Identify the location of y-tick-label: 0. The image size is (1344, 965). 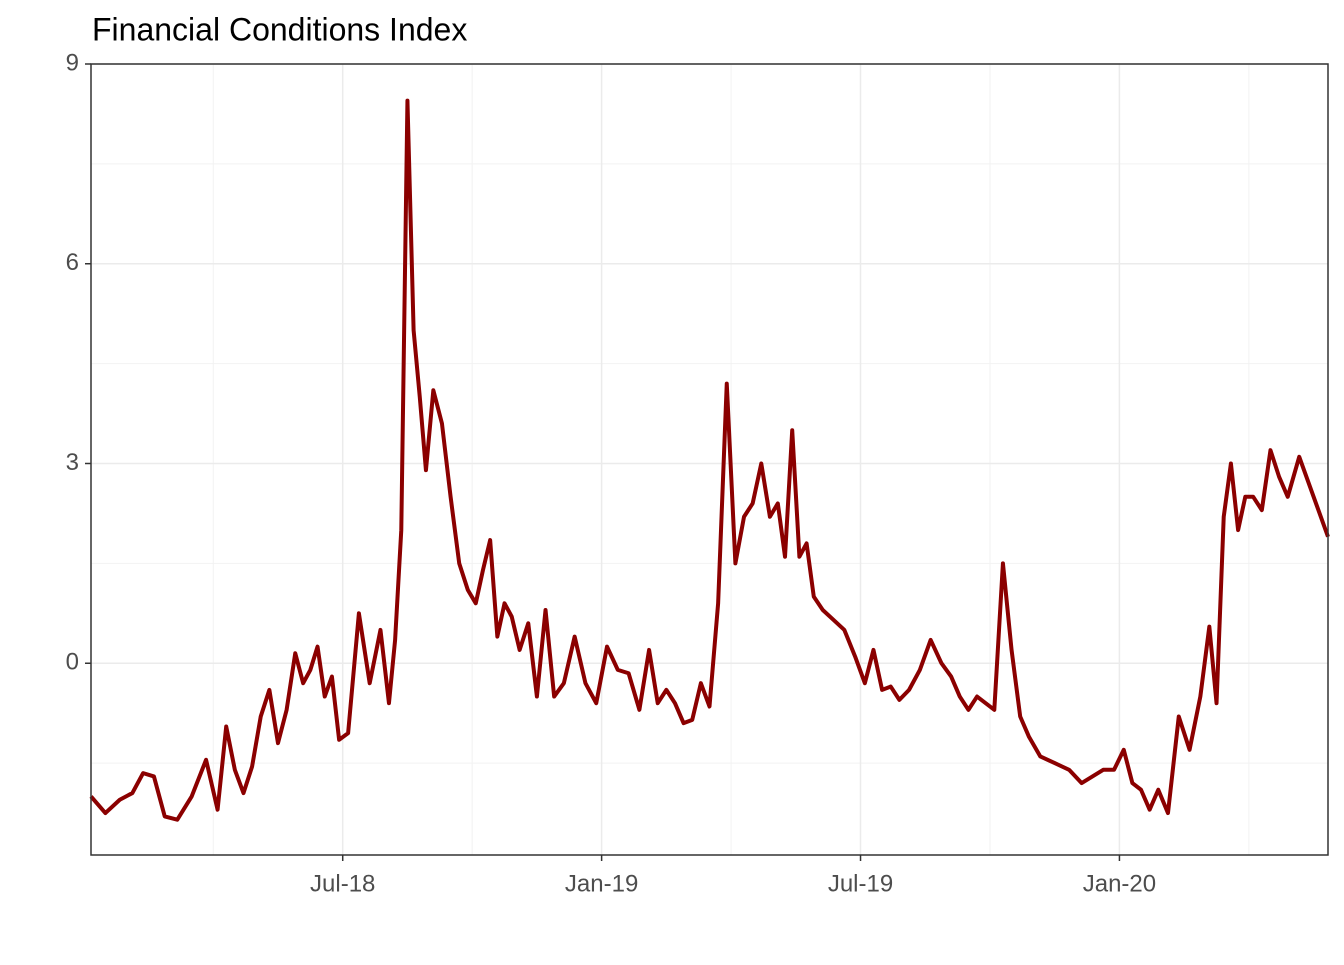
(72, 662).